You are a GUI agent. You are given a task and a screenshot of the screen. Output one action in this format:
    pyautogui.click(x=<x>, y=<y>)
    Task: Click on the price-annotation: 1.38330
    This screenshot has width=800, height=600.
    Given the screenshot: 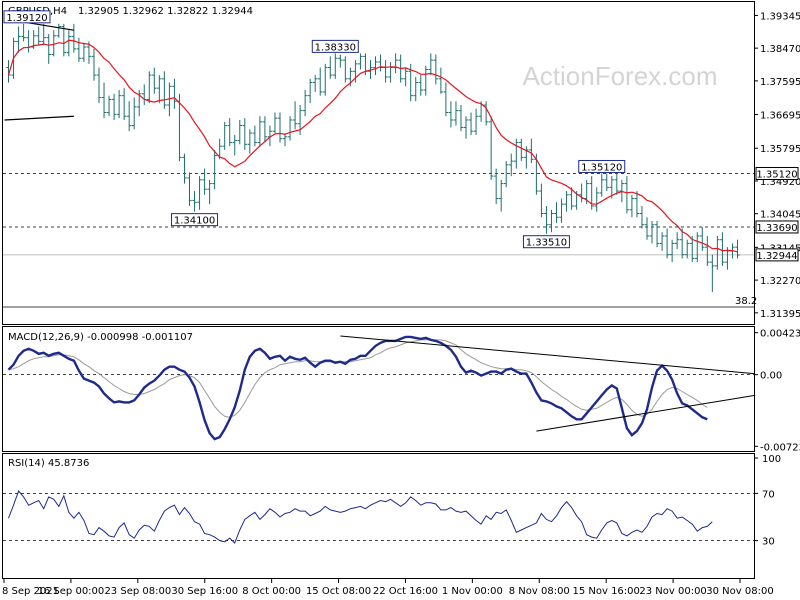 What is the action you would take?
    pyautogui.click(x=335, y=46)
    